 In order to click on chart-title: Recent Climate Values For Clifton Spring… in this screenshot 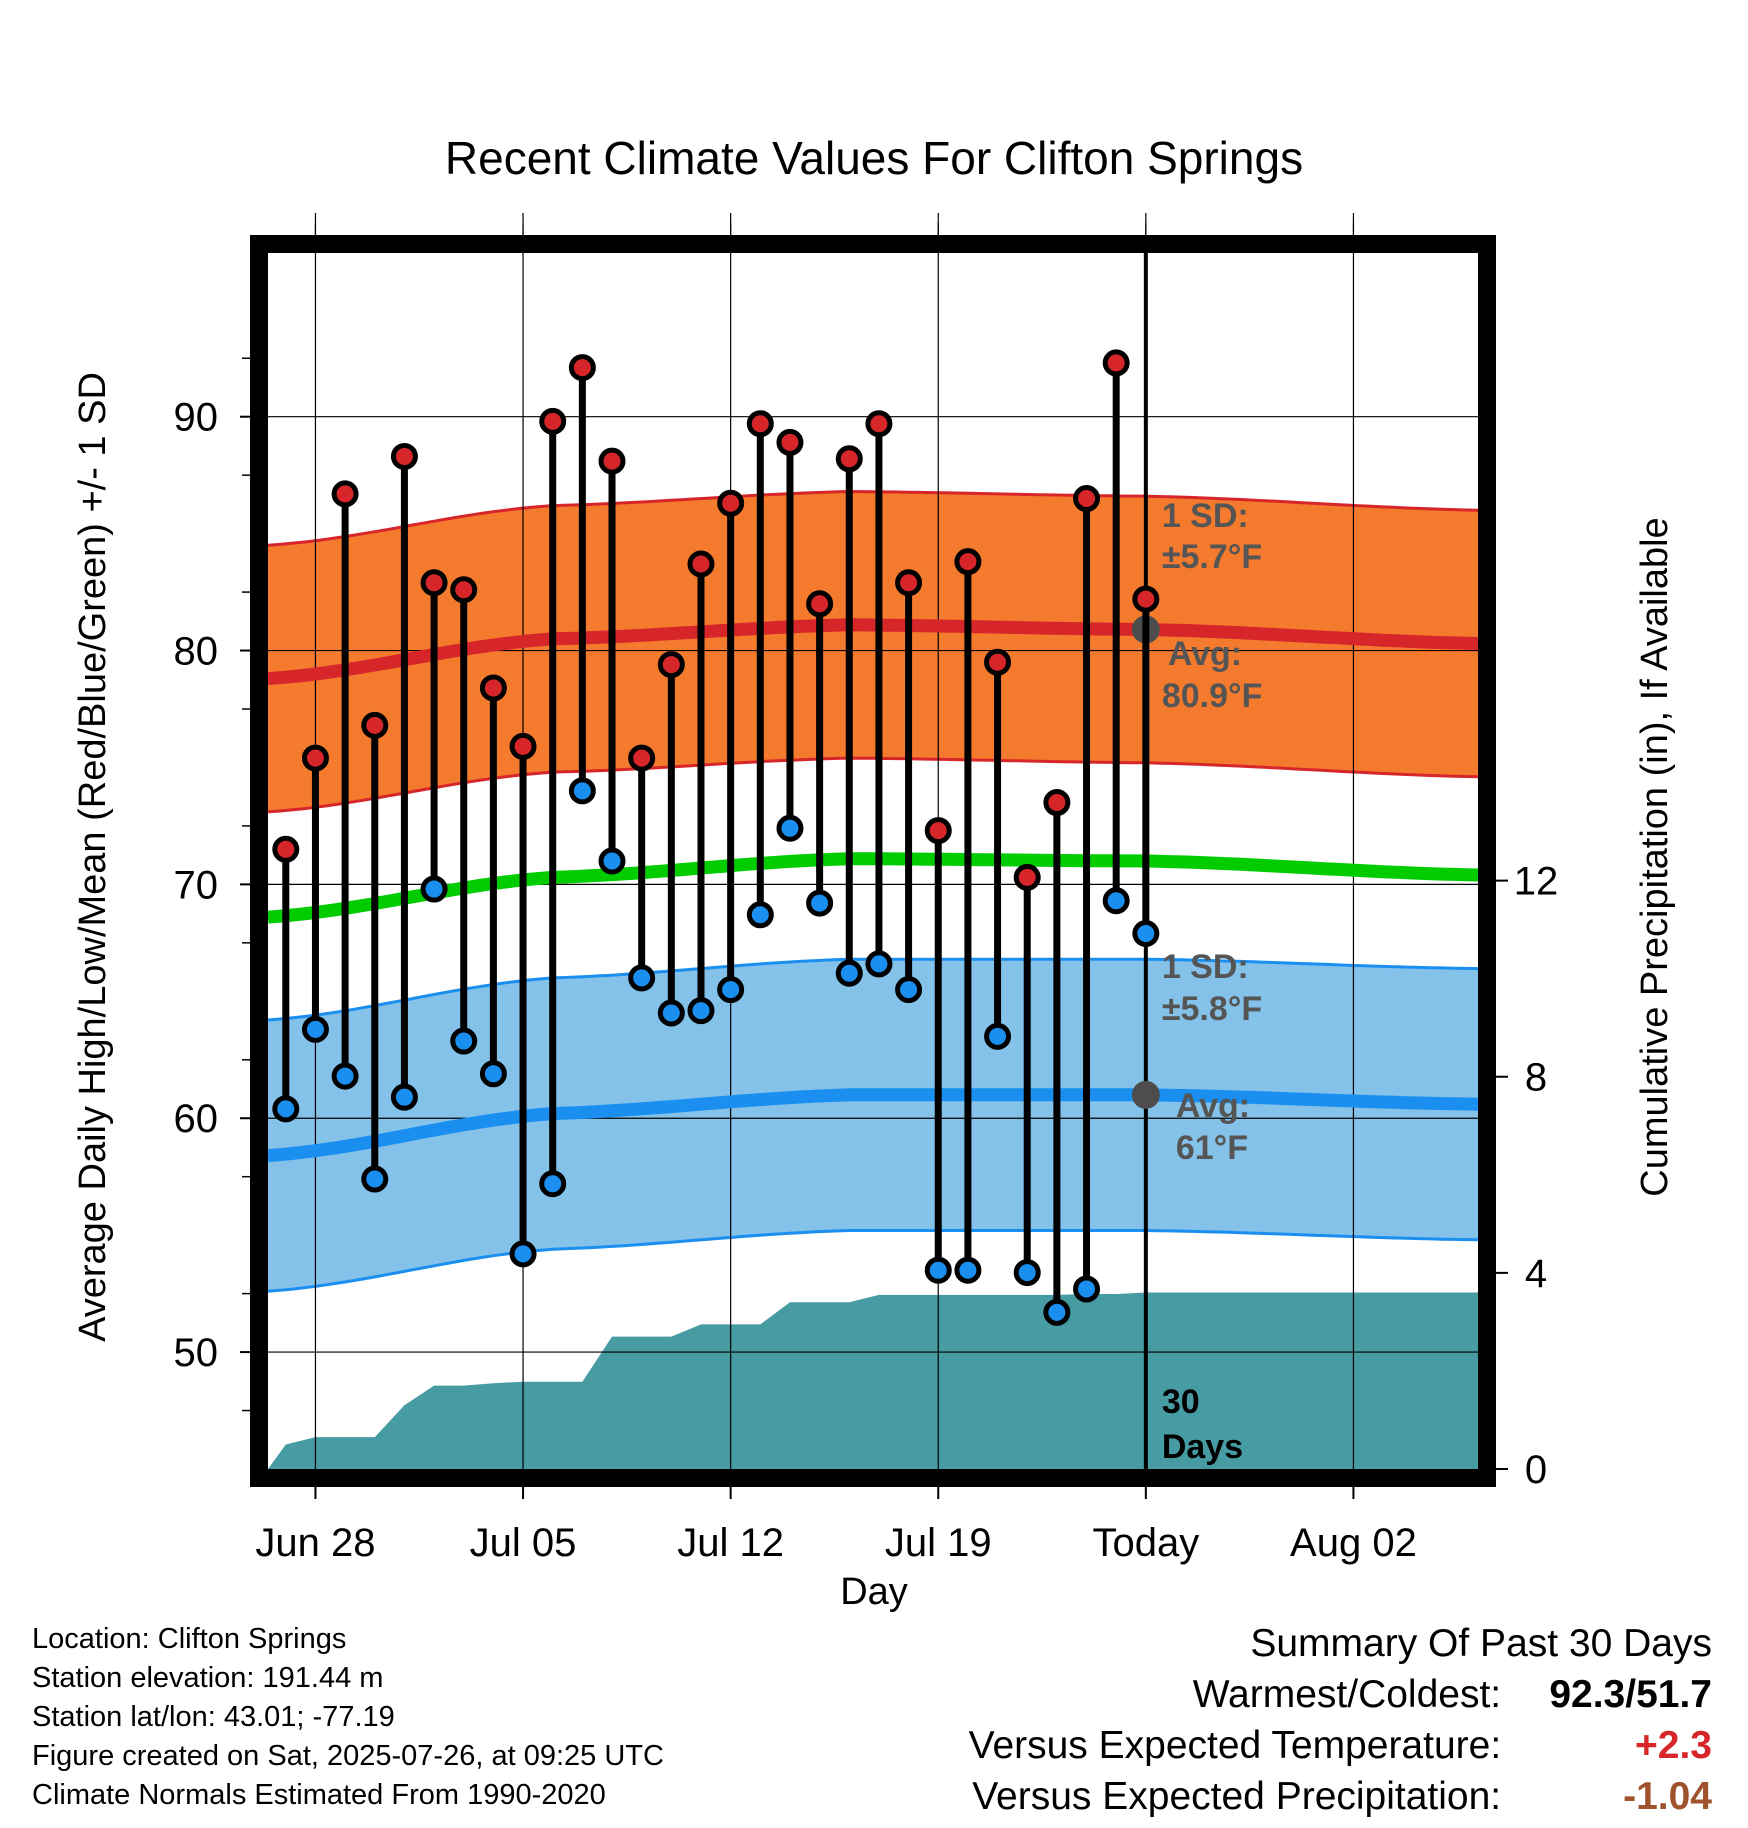, I will do `click(874, 158)`.